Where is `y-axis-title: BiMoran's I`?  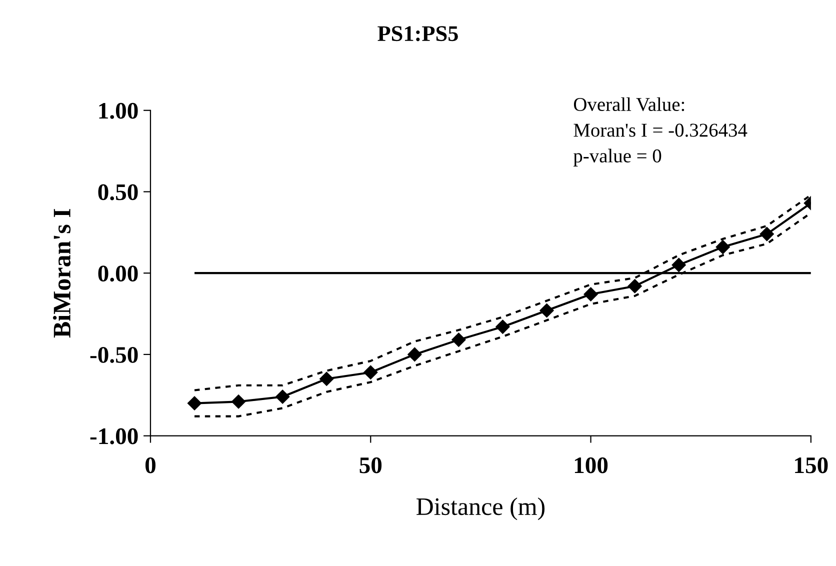
y-axis-title: BiMoran's I is located at coordinates (61, 273).